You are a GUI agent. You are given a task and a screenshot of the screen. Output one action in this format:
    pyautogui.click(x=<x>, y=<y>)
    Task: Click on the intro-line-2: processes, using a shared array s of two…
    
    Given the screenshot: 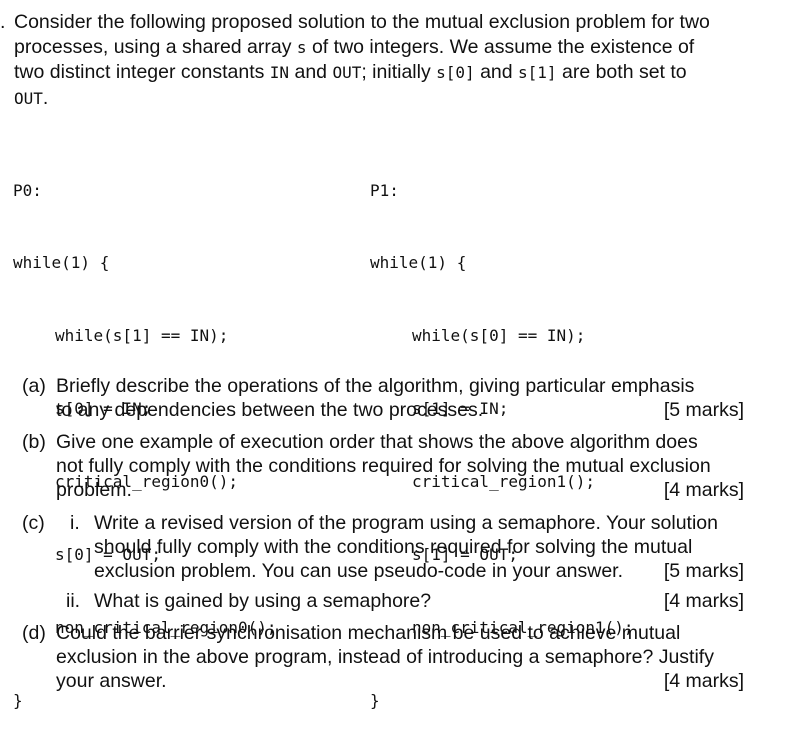 What is the action you would take?
    pyautogui.click(x=370, y=48)
    